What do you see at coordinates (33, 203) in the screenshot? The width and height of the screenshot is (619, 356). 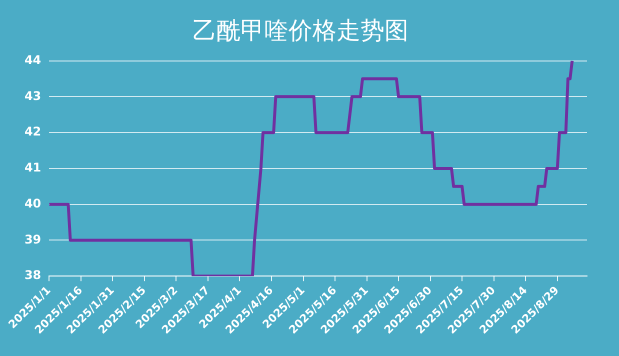 I see `y-tick-label: 40` at bounding box center [33, 203].